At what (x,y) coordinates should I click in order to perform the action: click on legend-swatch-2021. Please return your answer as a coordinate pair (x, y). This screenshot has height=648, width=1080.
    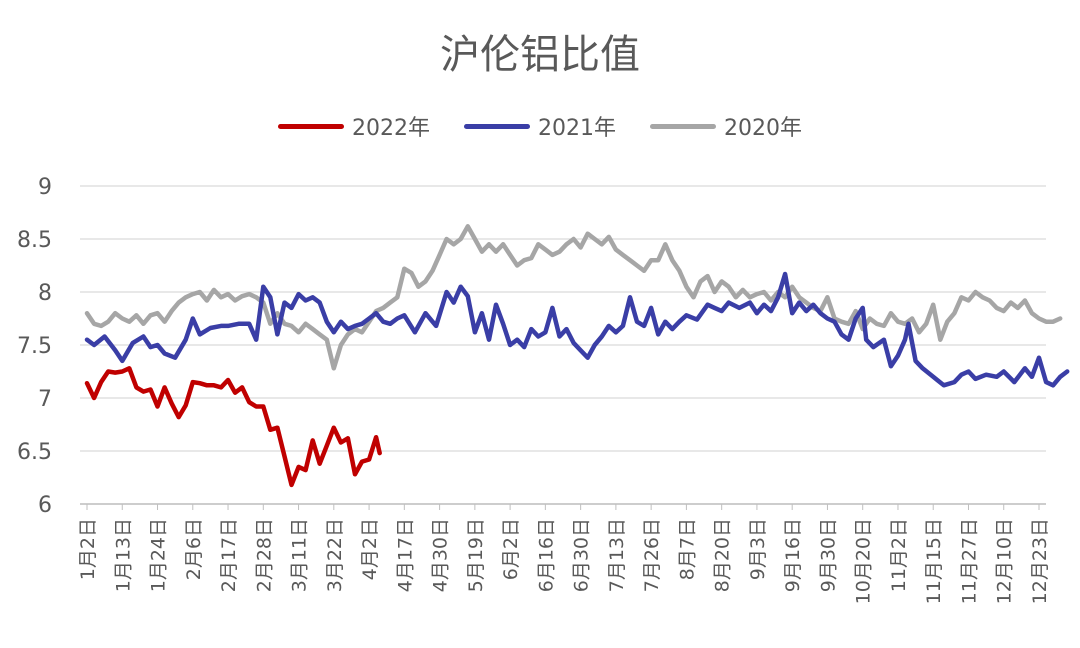
    Looking at the image, I should click on (497, 126).